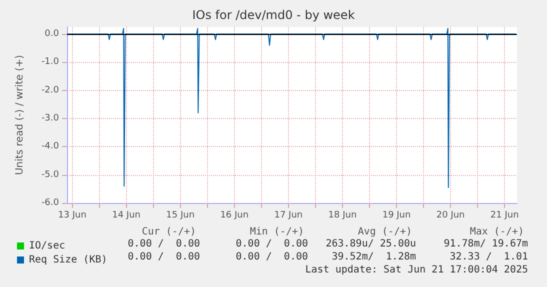 This screenshot has width=547, height=287. I want to click on text: 91.78m/ 19.67m, so click(486, 244).